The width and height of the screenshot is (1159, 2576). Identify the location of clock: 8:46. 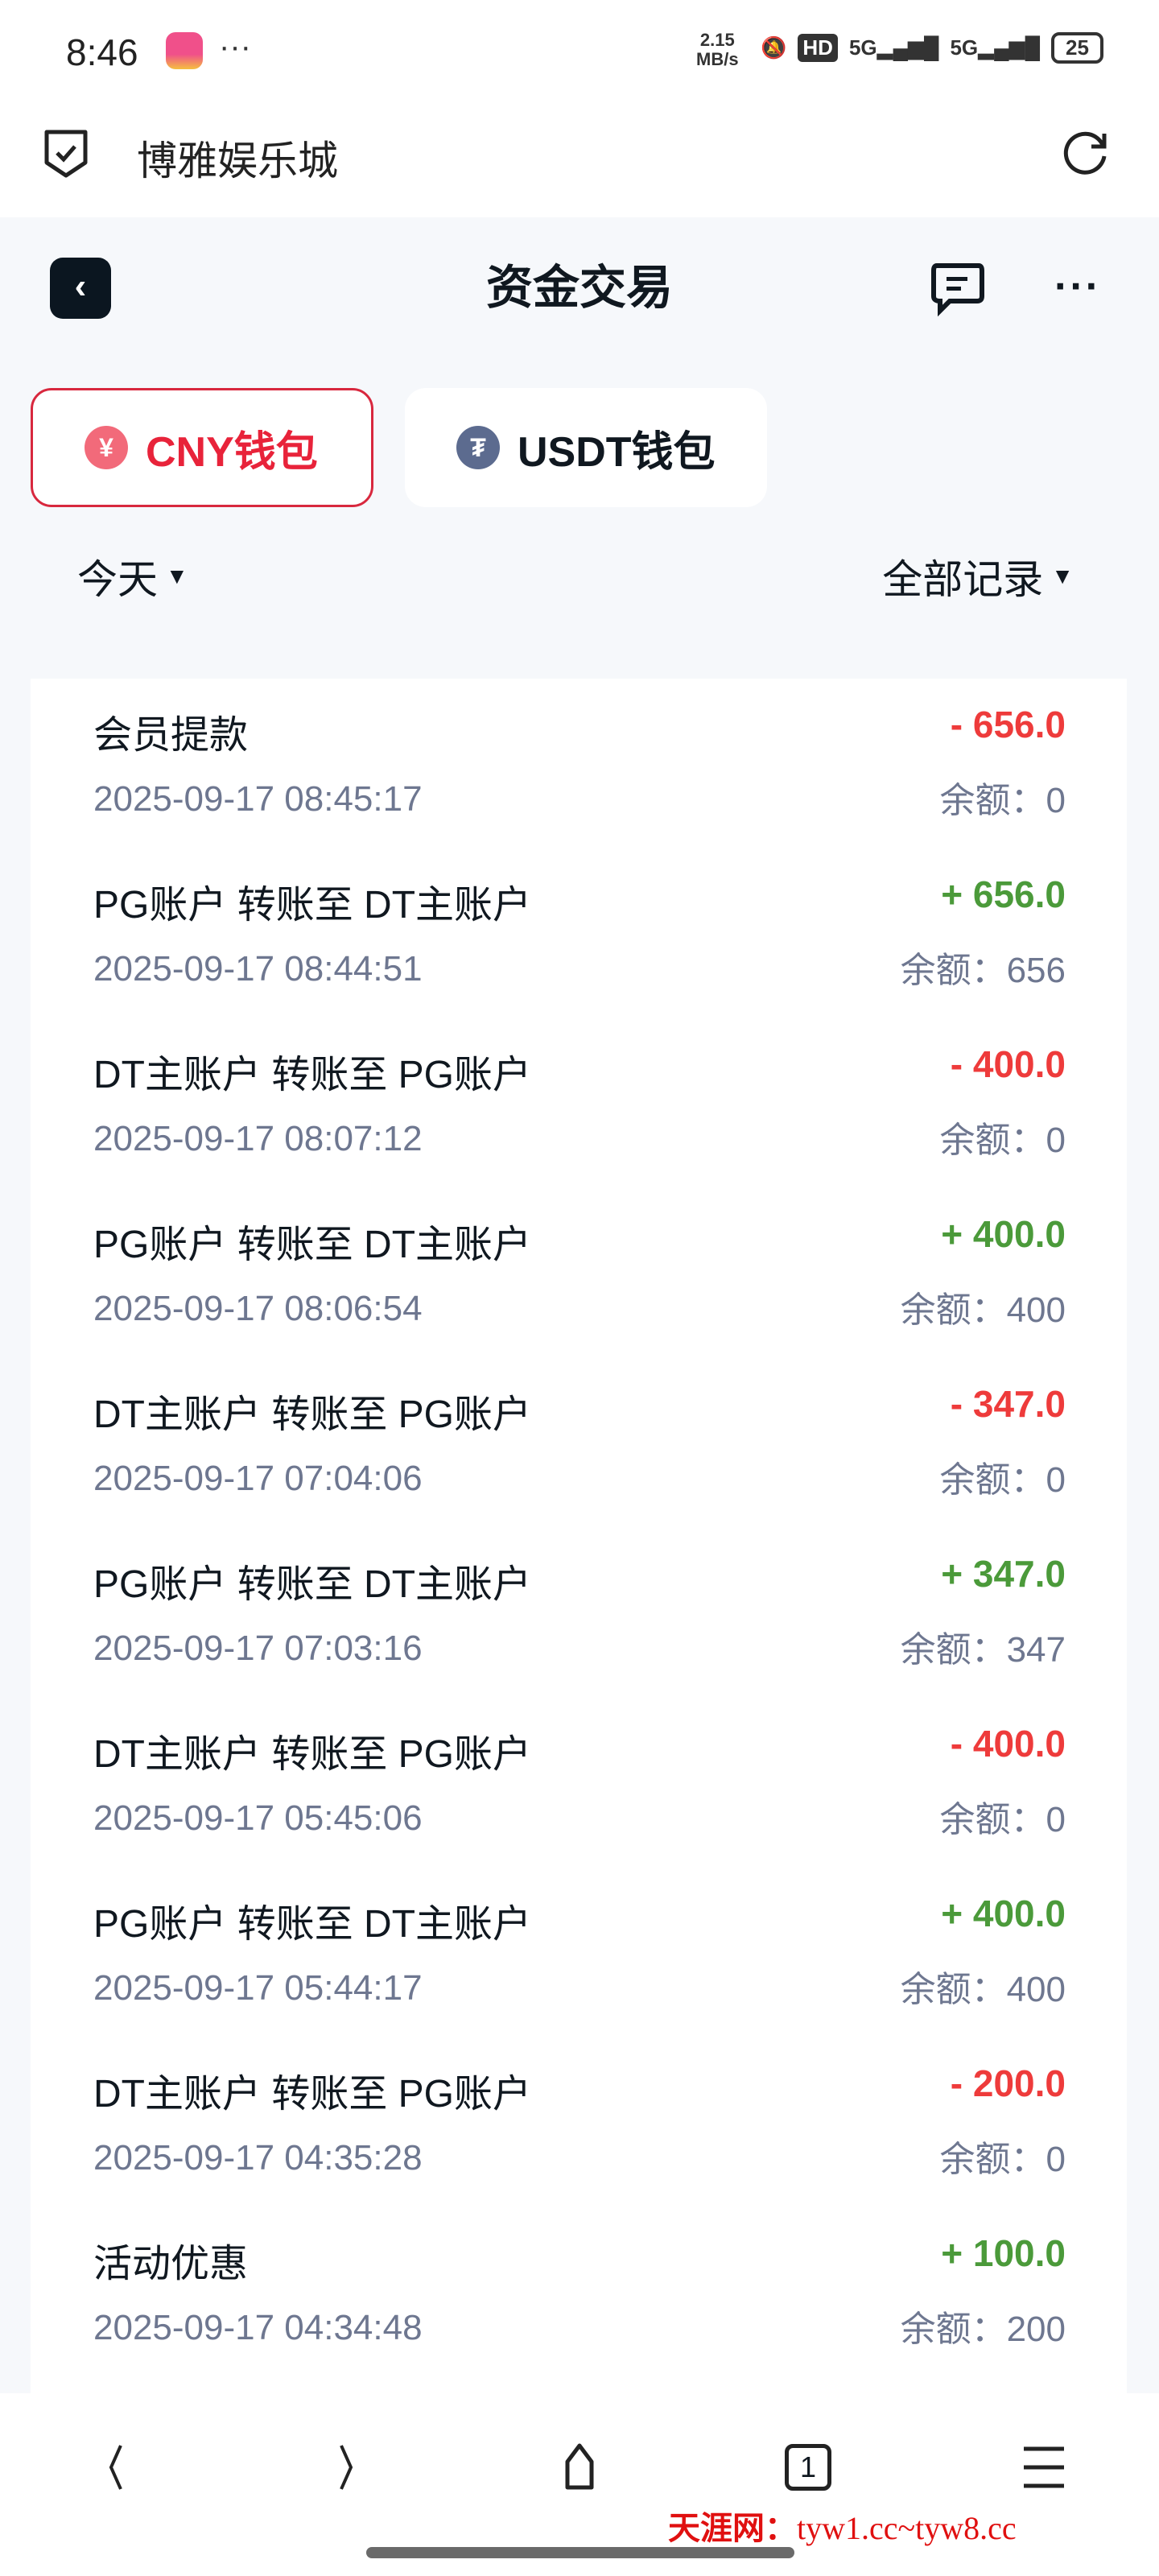
(102, 52).